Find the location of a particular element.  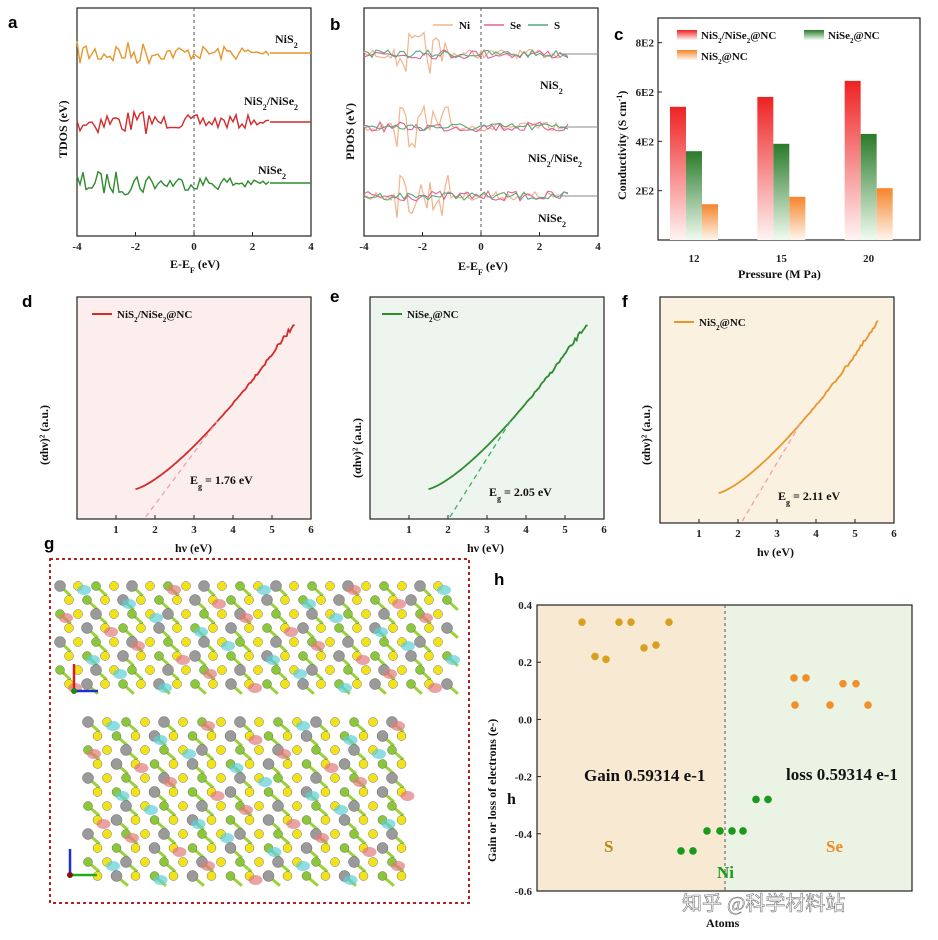

crystal-structure-render is located at coordinates (257, 733).